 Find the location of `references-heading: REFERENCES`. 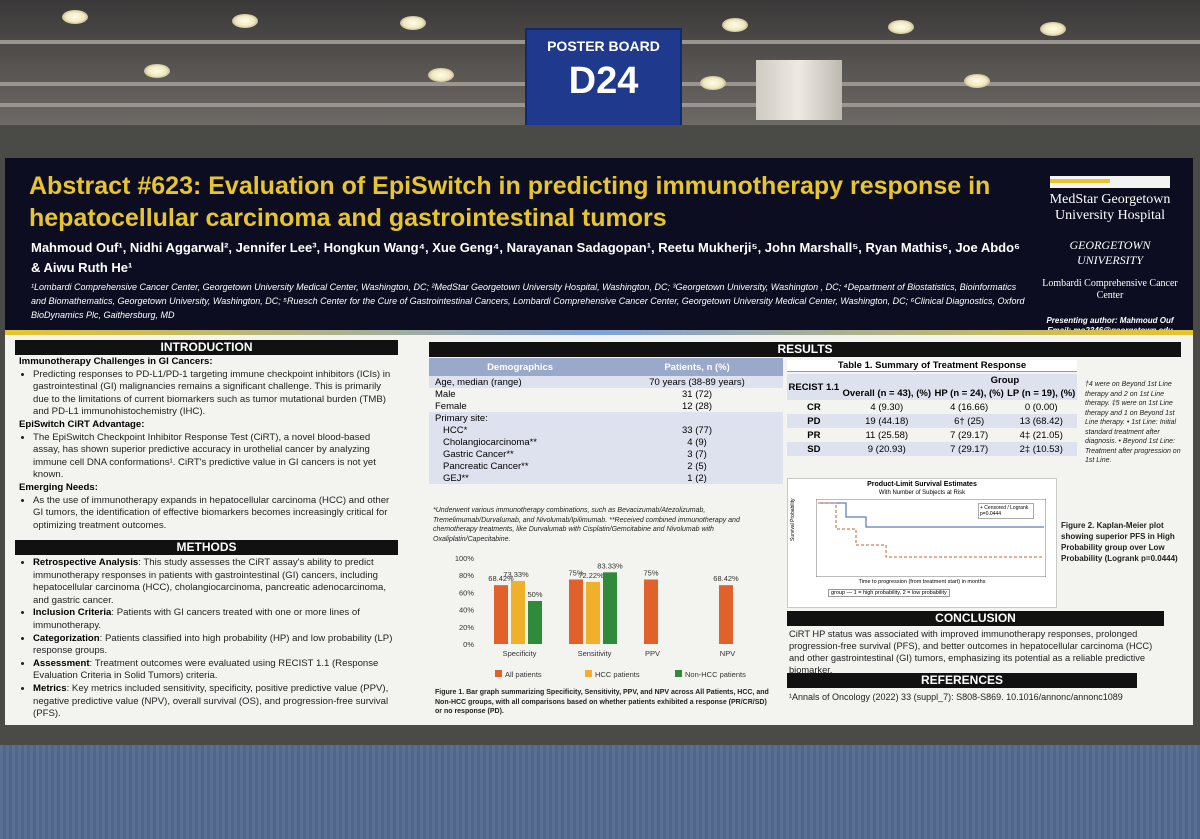

references-heading: REFERENCES is located at coordinates (962, 680).